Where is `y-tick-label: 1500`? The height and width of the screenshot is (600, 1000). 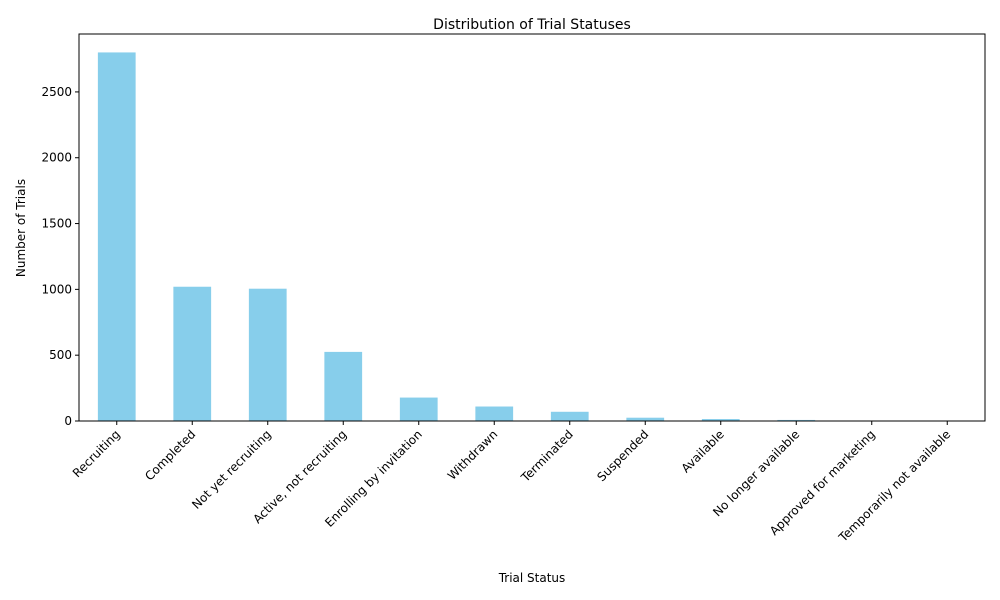
y-tick-label: 1500 is located at coordinates (56, 224).